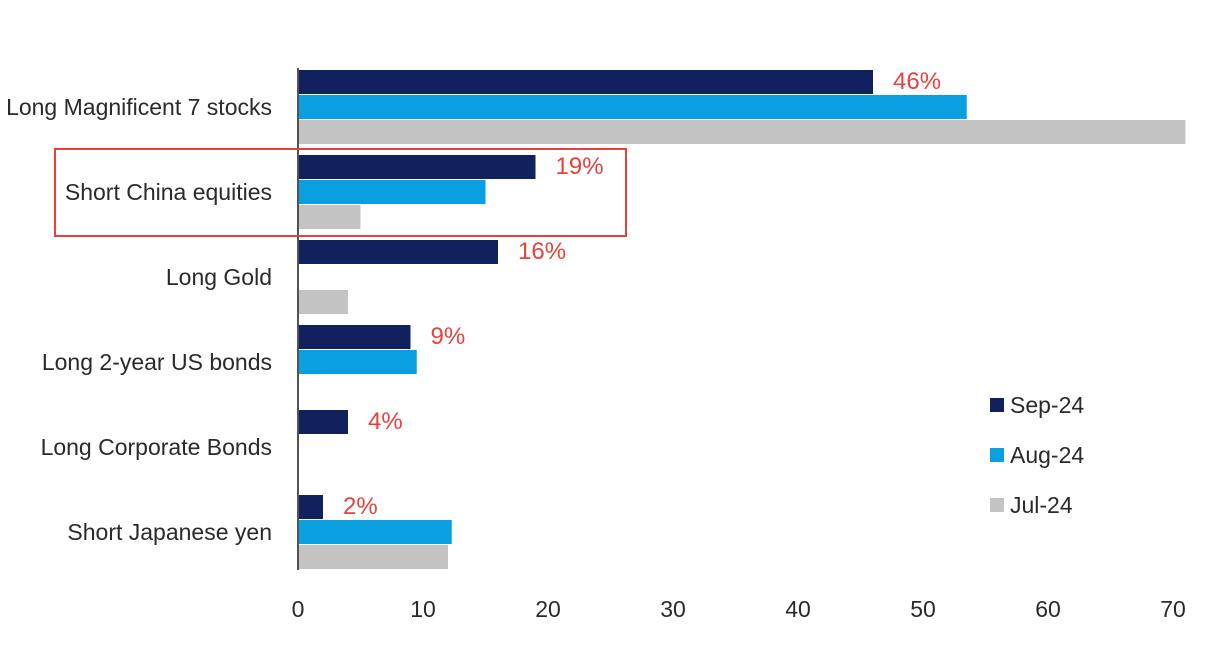  Describe the element at coordinates (548, 609) in the screenshot. I see `x-tick-label-20: 20` at that location.